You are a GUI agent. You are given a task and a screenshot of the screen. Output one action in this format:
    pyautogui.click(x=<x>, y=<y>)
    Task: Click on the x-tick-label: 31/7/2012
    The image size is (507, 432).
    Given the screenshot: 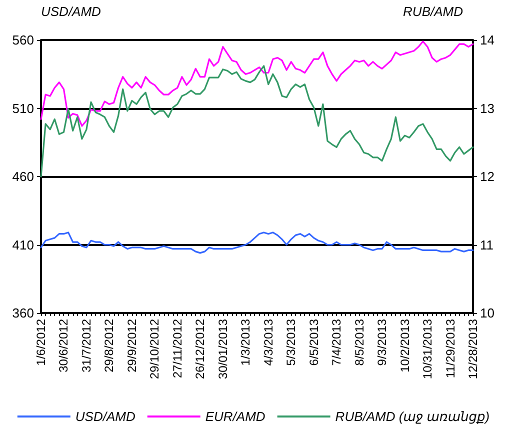 What is the action you would take?
    pyautogui.click(x=86, y=345)
    